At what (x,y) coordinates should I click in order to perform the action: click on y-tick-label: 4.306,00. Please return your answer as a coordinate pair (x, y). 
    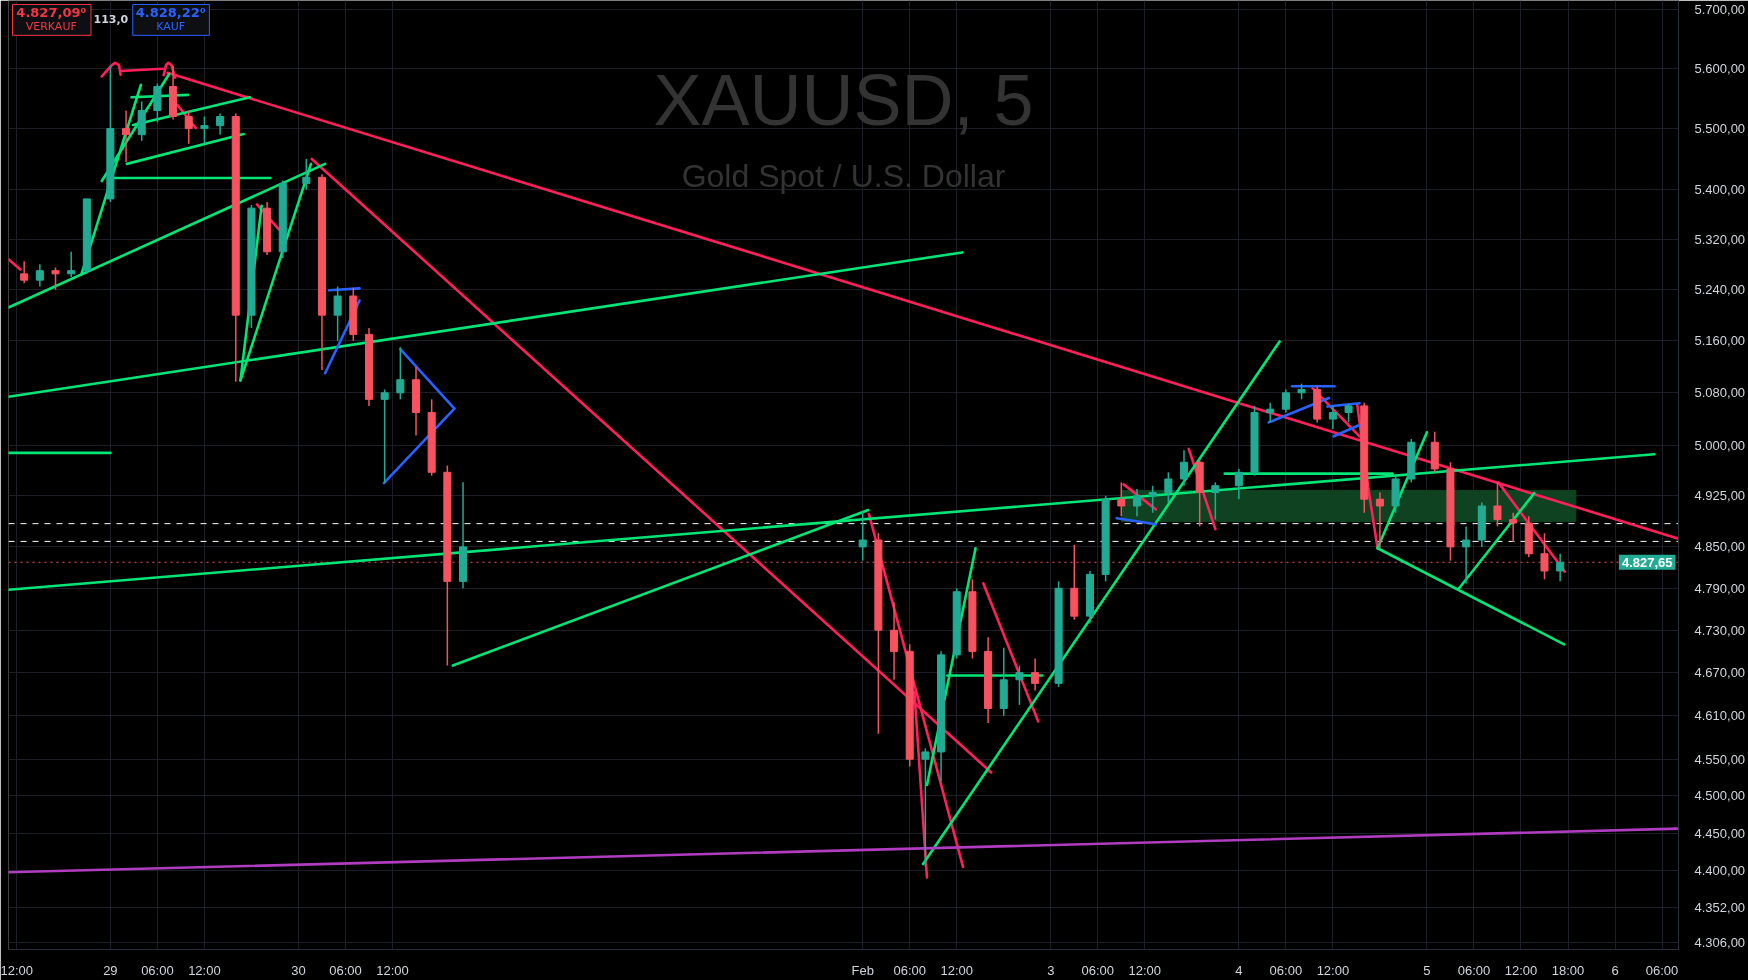
    Looking at the image, I should click on (1720, 943).